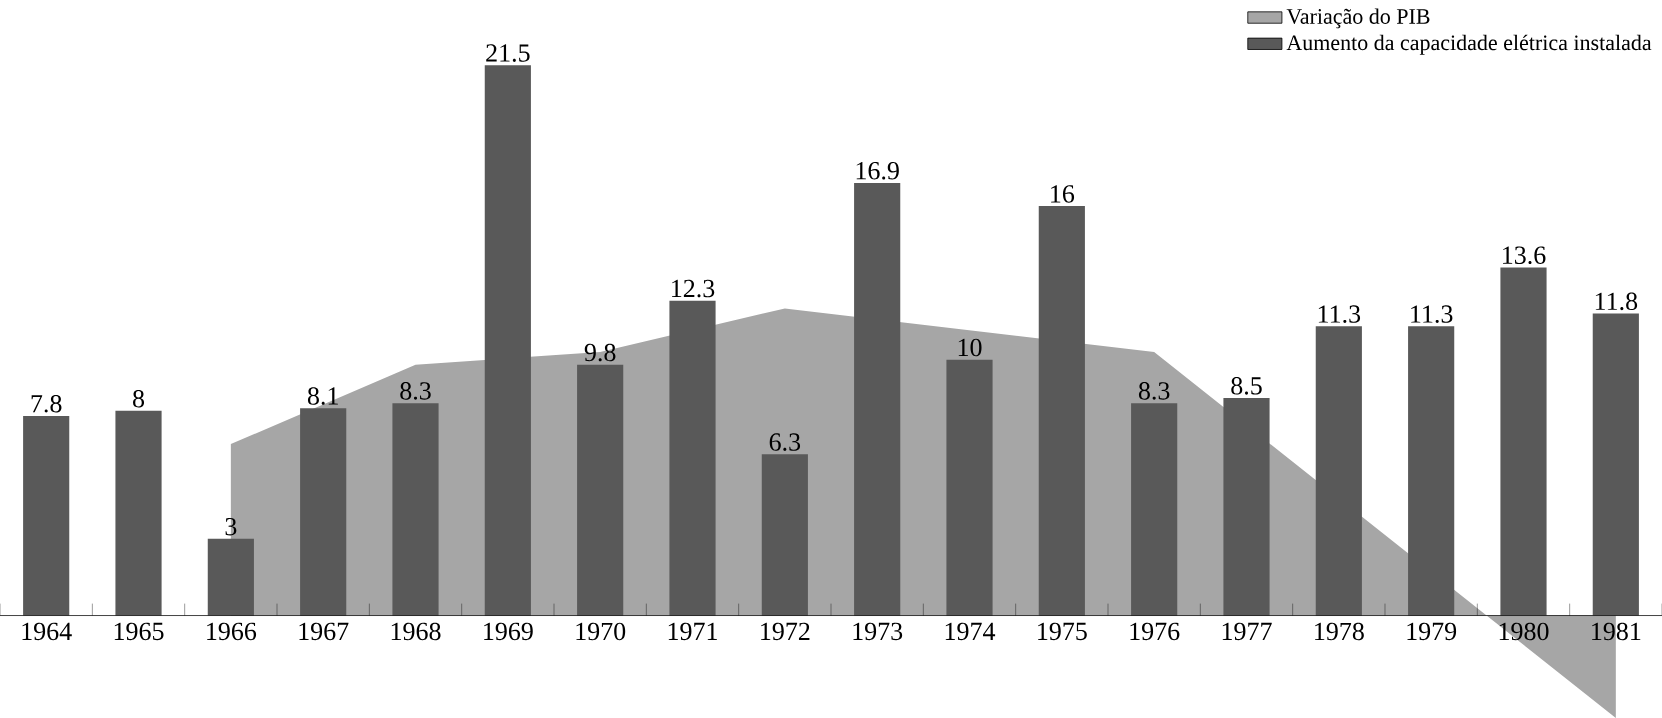  Describe the element at coordinates (1246, 385) in the screenshot. I see `data-label: 8.5` at that location.